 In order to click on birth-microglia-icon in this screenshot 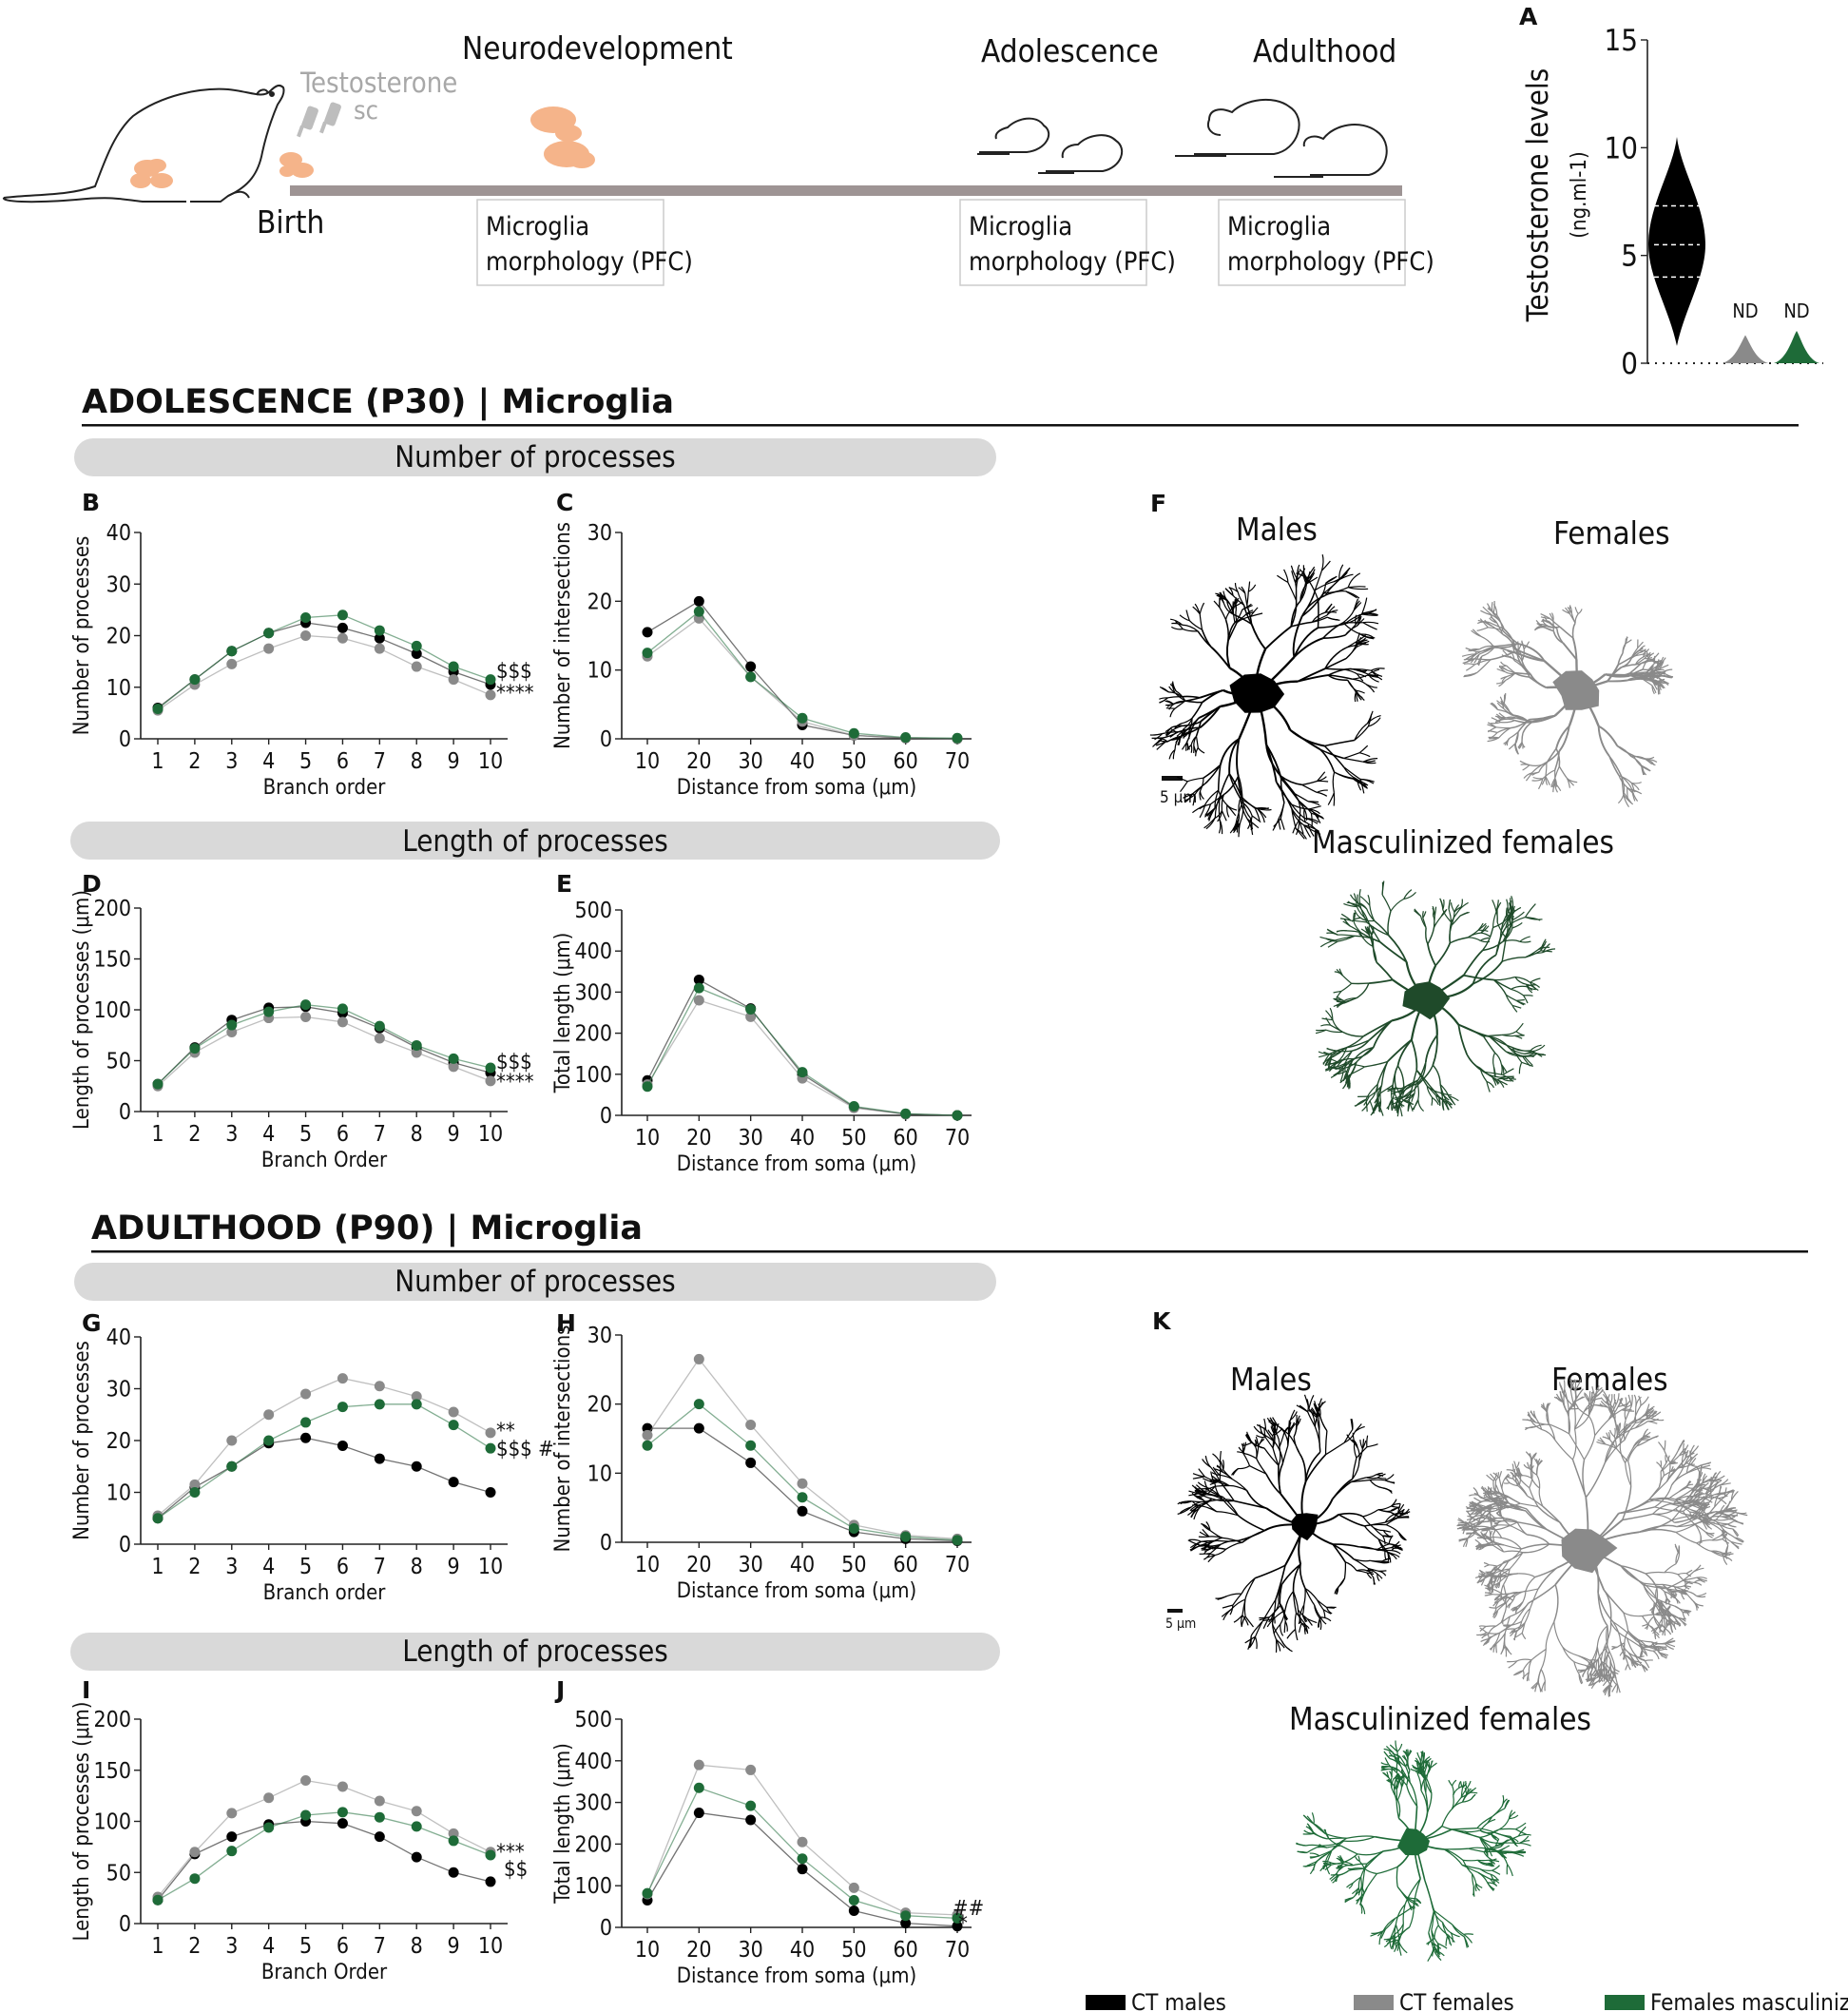, I will do `click(296, 165)`.